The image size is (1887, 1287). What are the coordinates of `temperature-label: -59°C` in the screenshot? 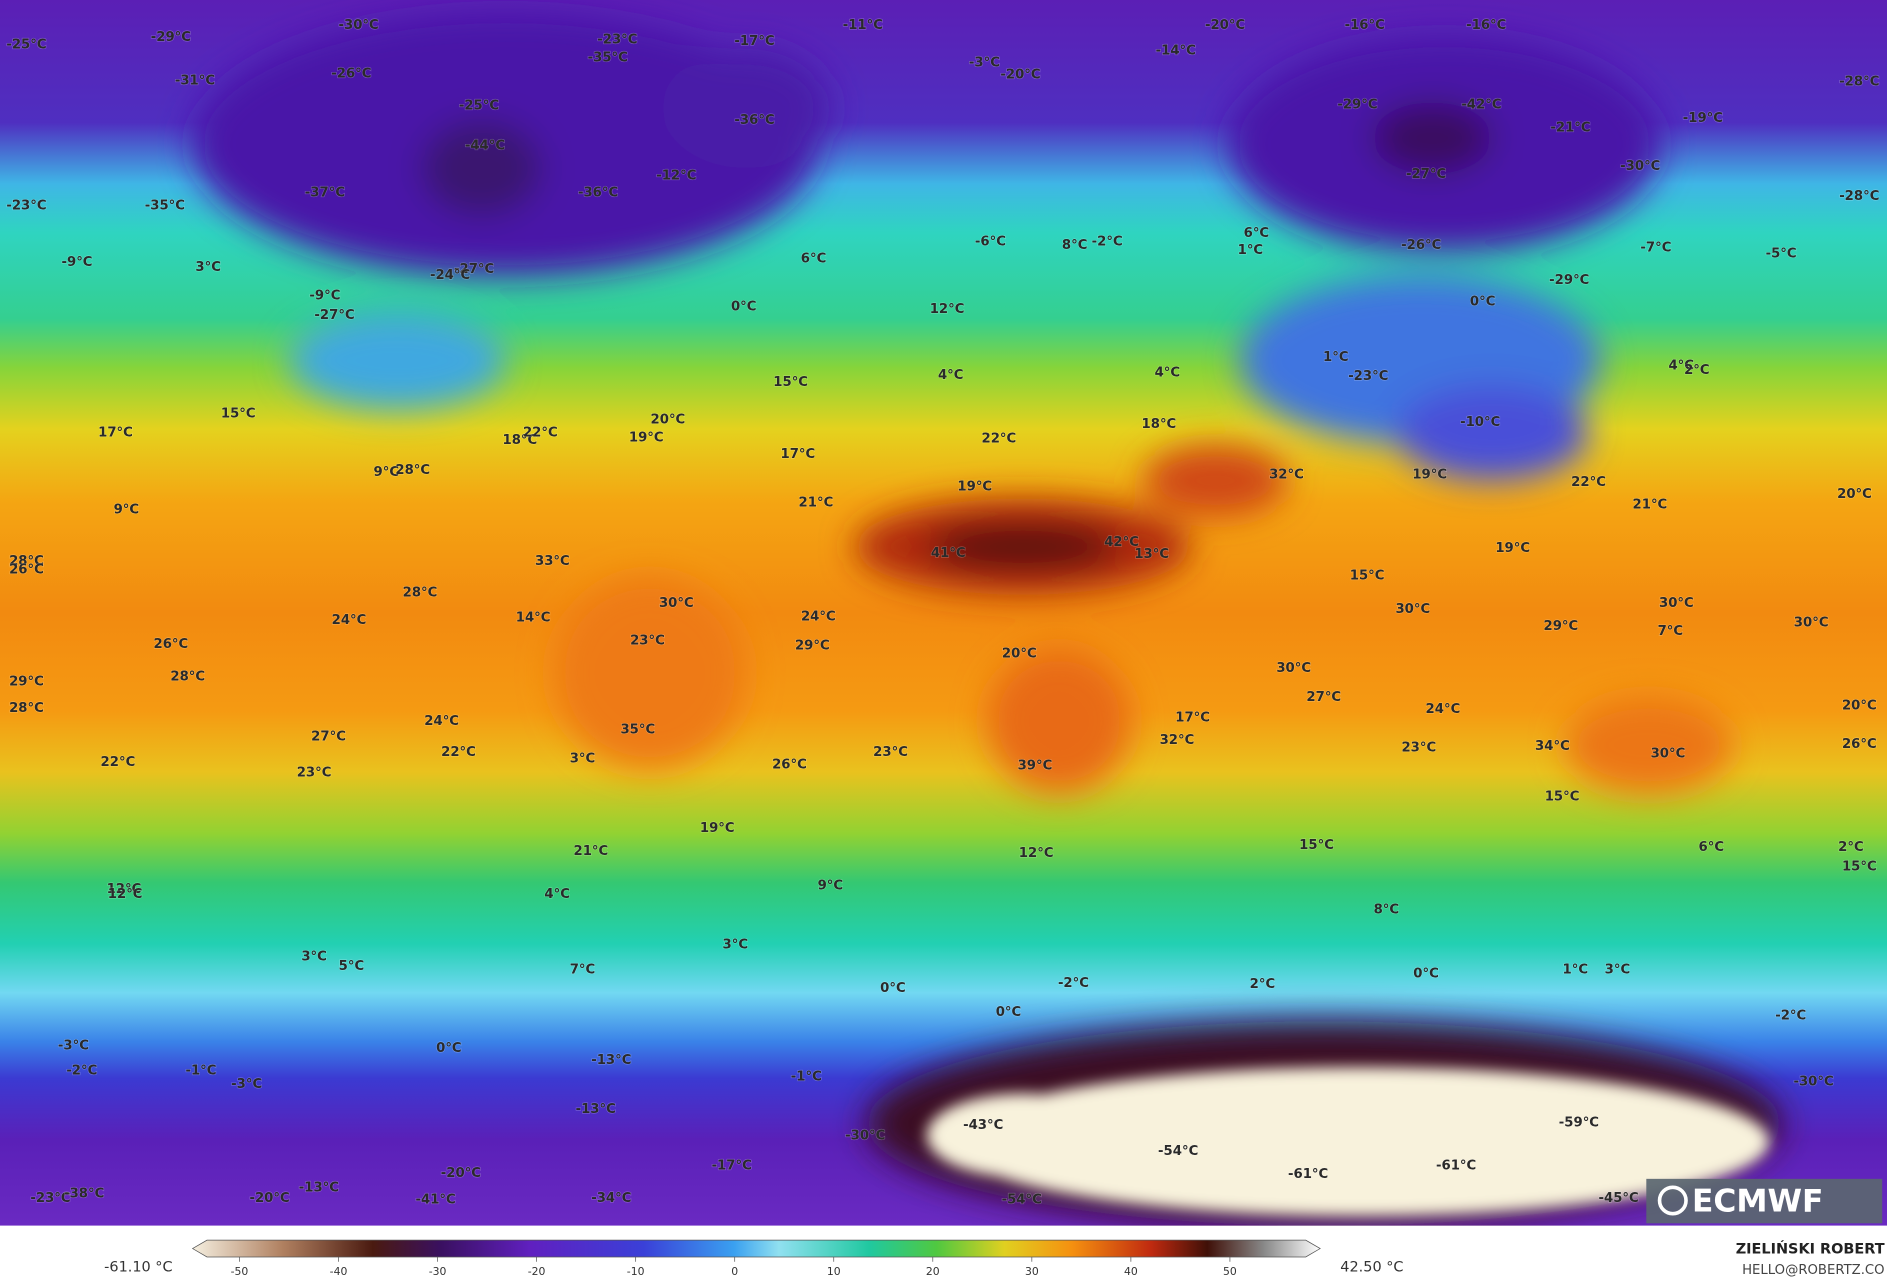 It's located at (1579, 1122).